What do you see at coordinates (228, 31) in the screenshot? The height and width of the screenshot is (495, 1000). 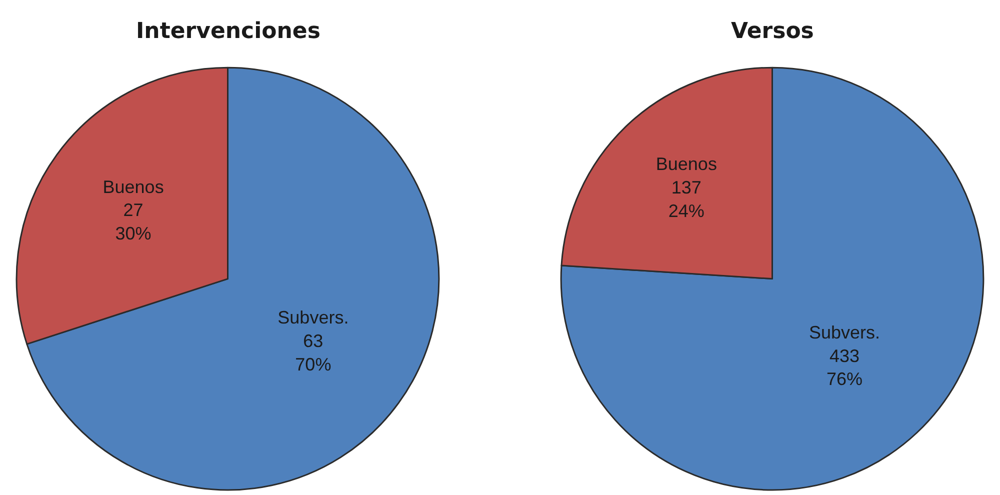 I see `chart-title: Intervenciones` at bounding box center [228, 31].